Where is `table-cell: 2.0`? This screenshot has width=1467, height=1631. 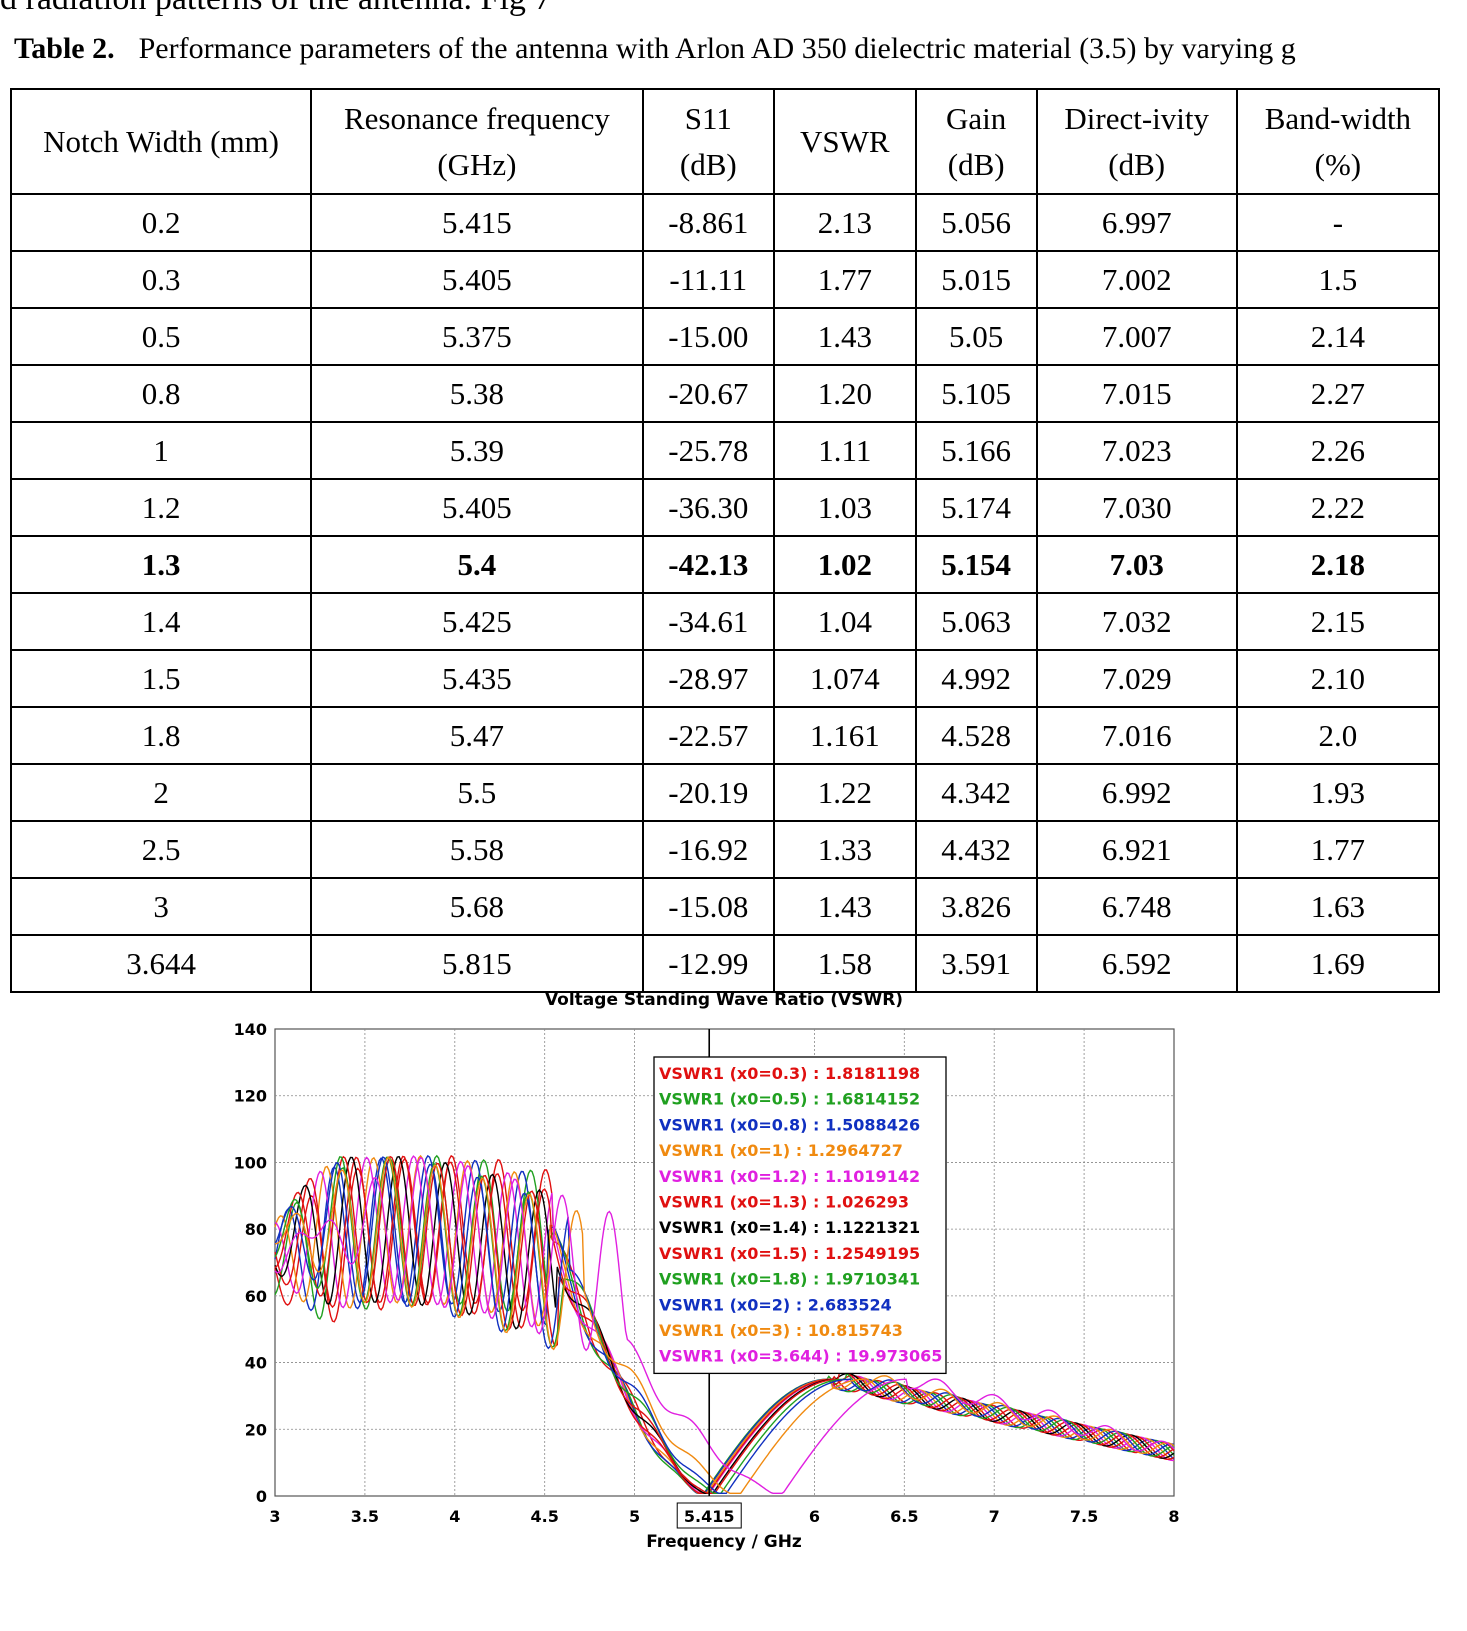 table-cell: 2.0 is located at coordinates (1338, 735).